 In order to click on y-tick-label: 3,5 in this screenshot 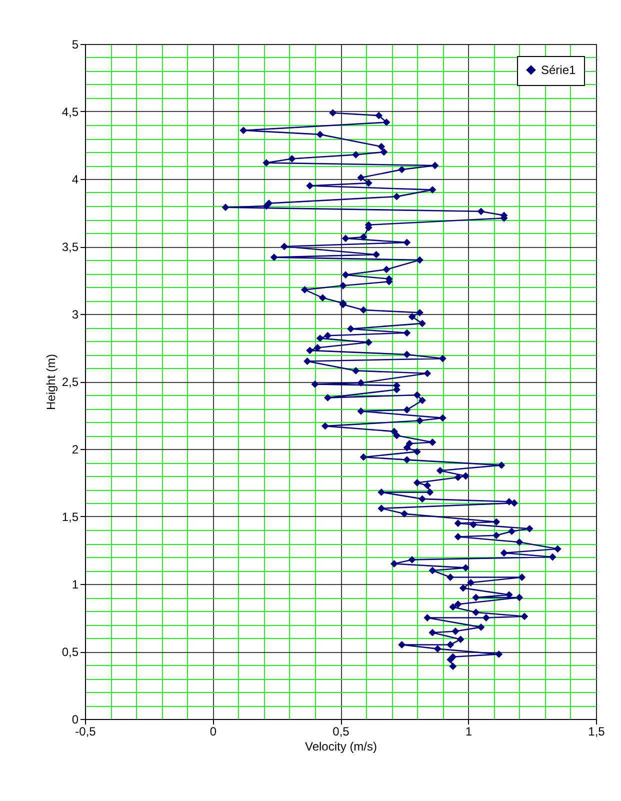, I will do `click(70, 247)`.